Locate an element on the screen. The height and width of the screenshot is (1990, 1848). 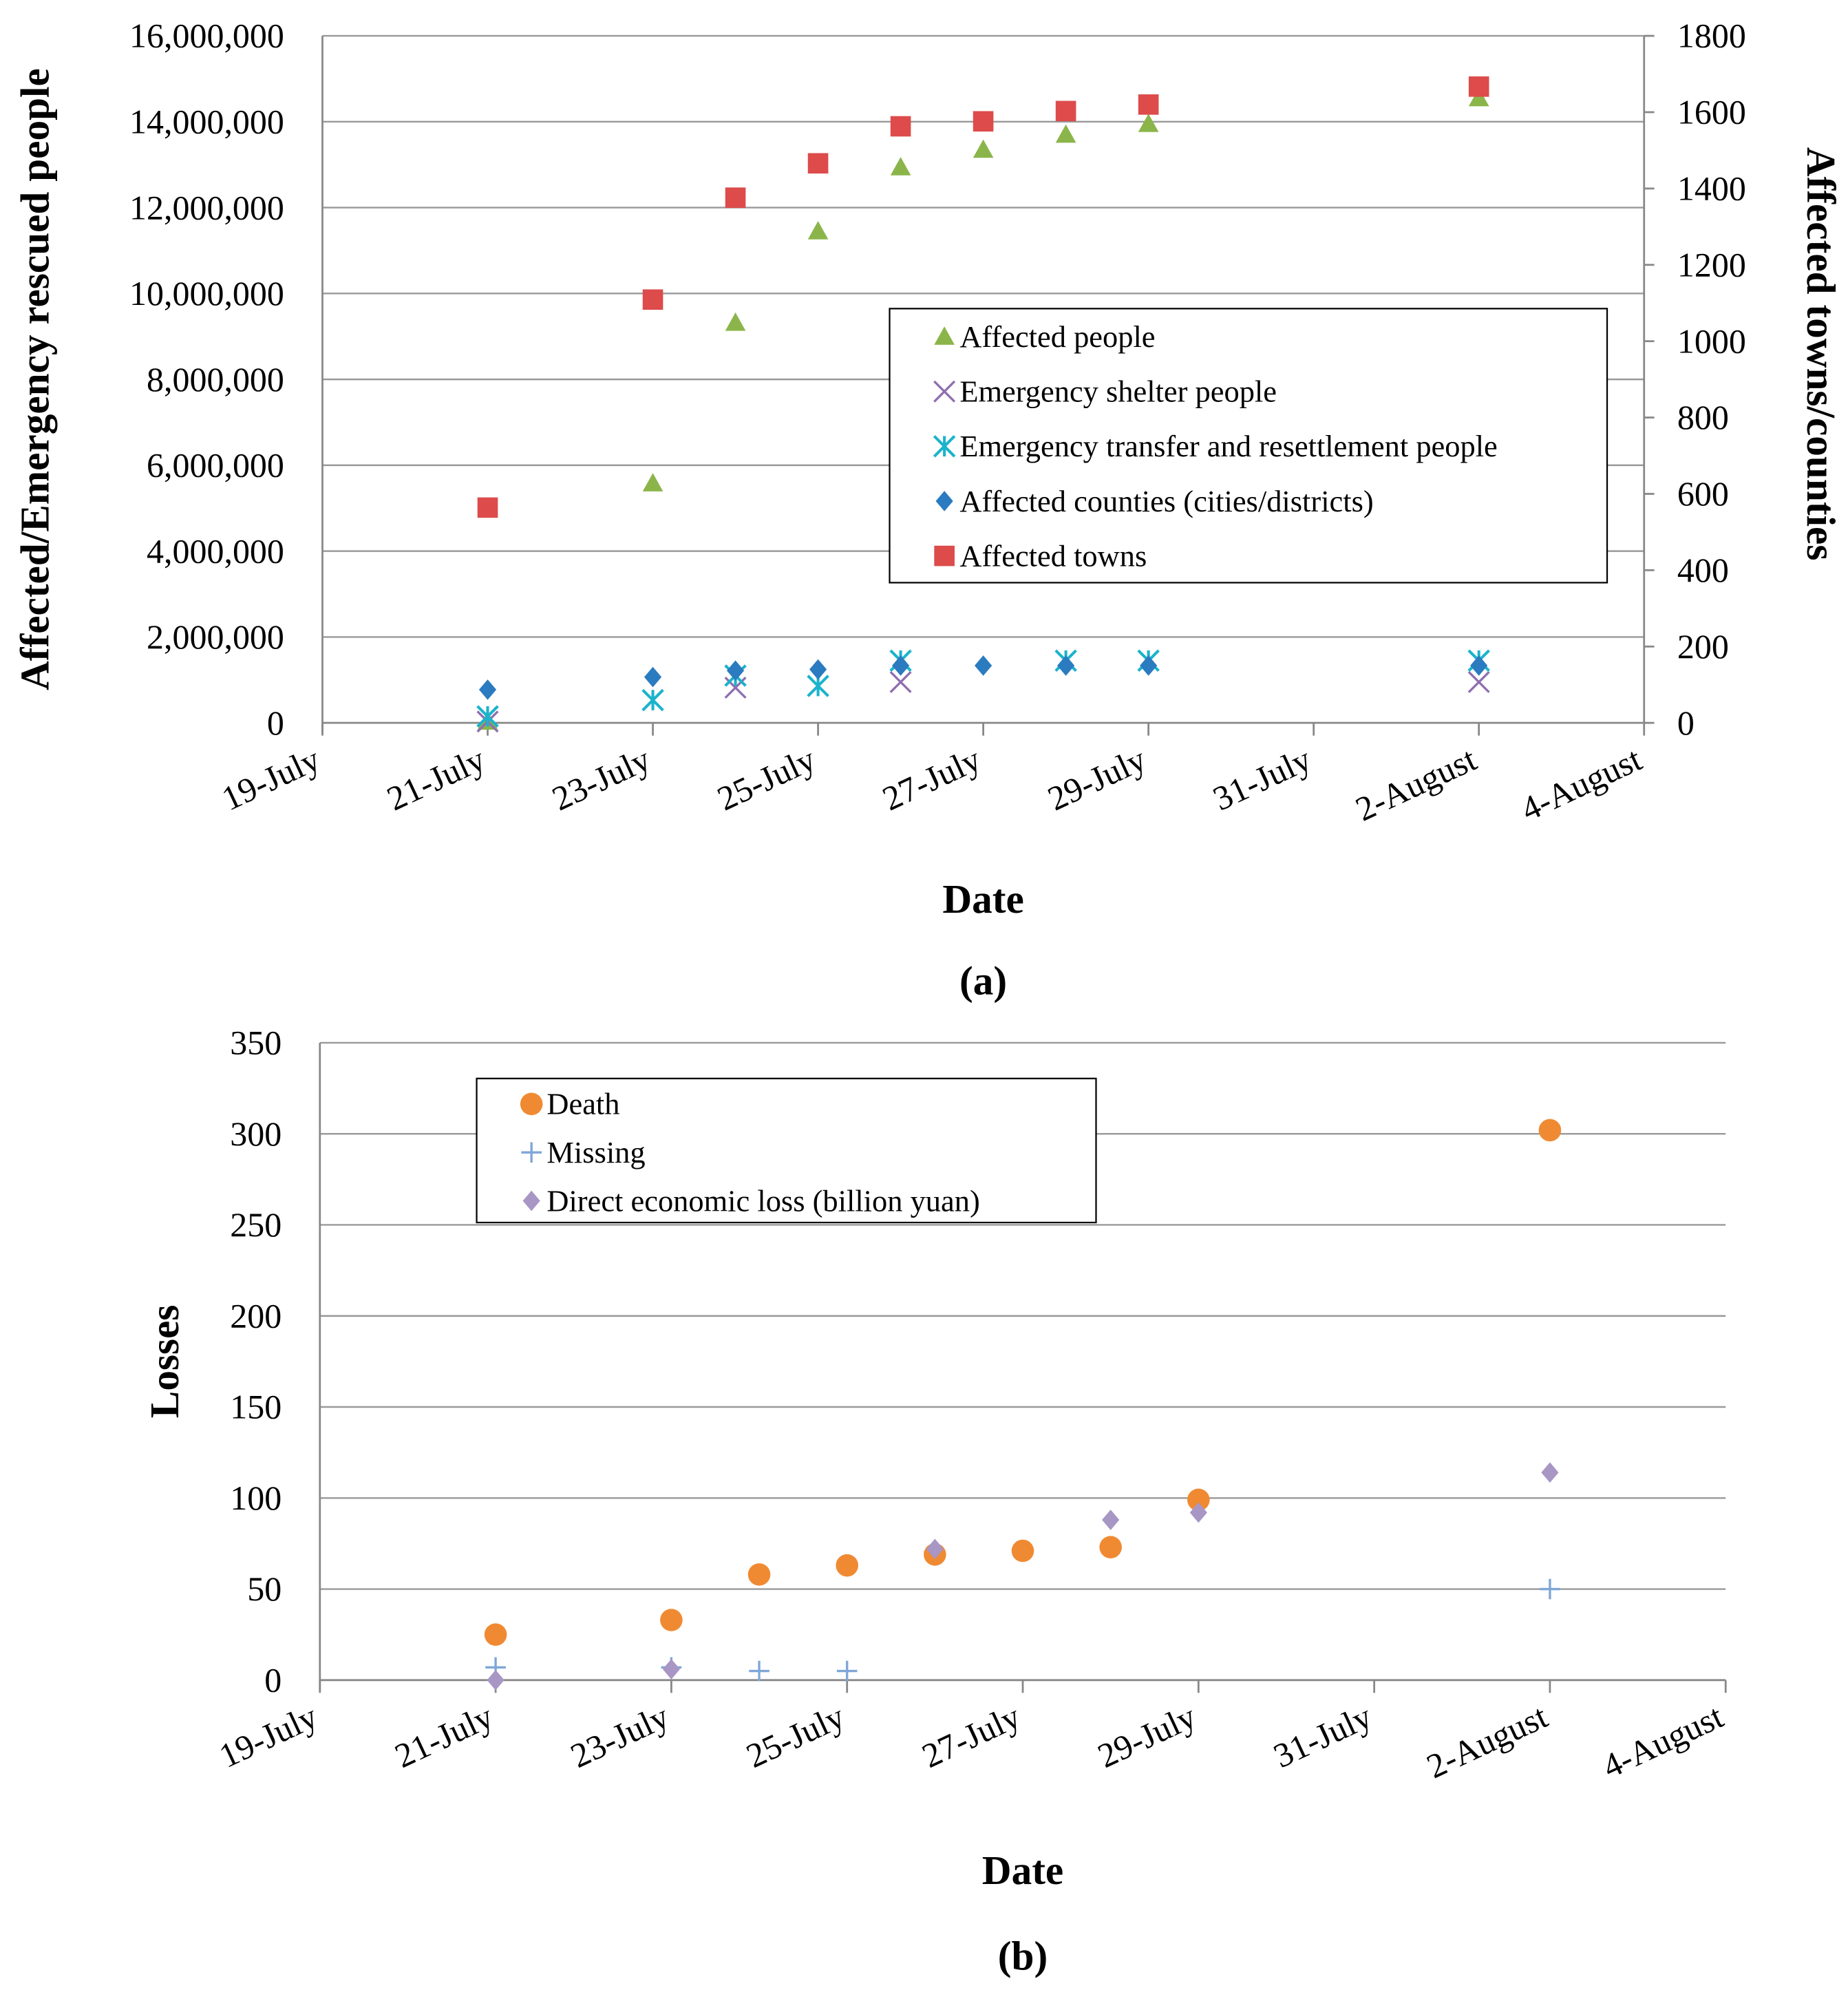
legend-label: Affected people is located at coordinates (1057, 336).